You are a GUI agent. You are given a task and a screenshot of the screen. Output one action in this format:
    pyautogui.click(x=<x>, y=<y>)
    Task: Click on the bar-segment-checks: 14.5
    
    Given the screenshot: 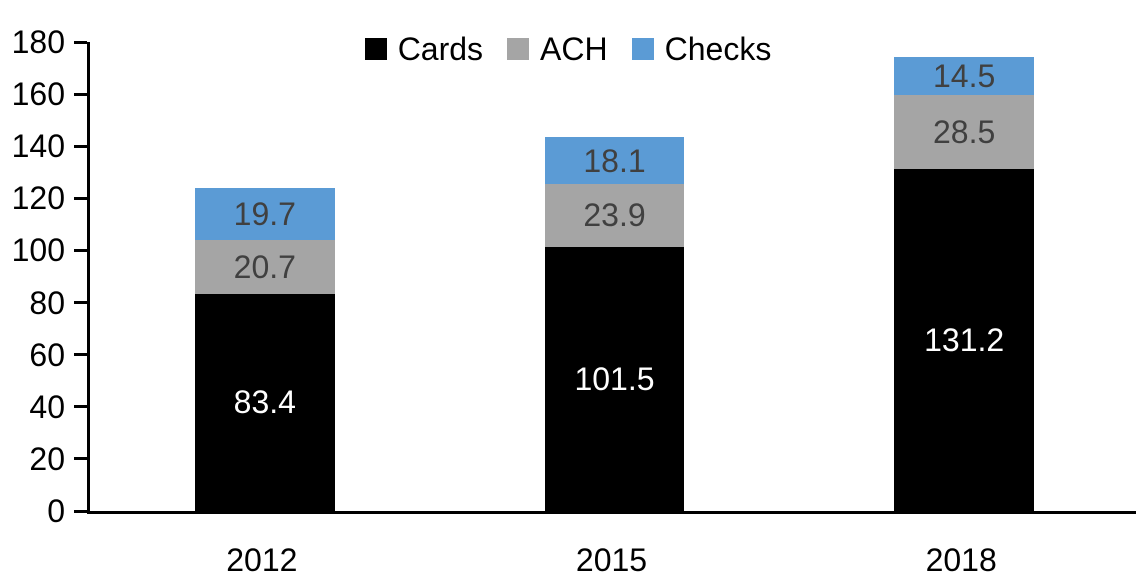 What is the action you would take?
    pyautogui.click(x=964, y=76)
    